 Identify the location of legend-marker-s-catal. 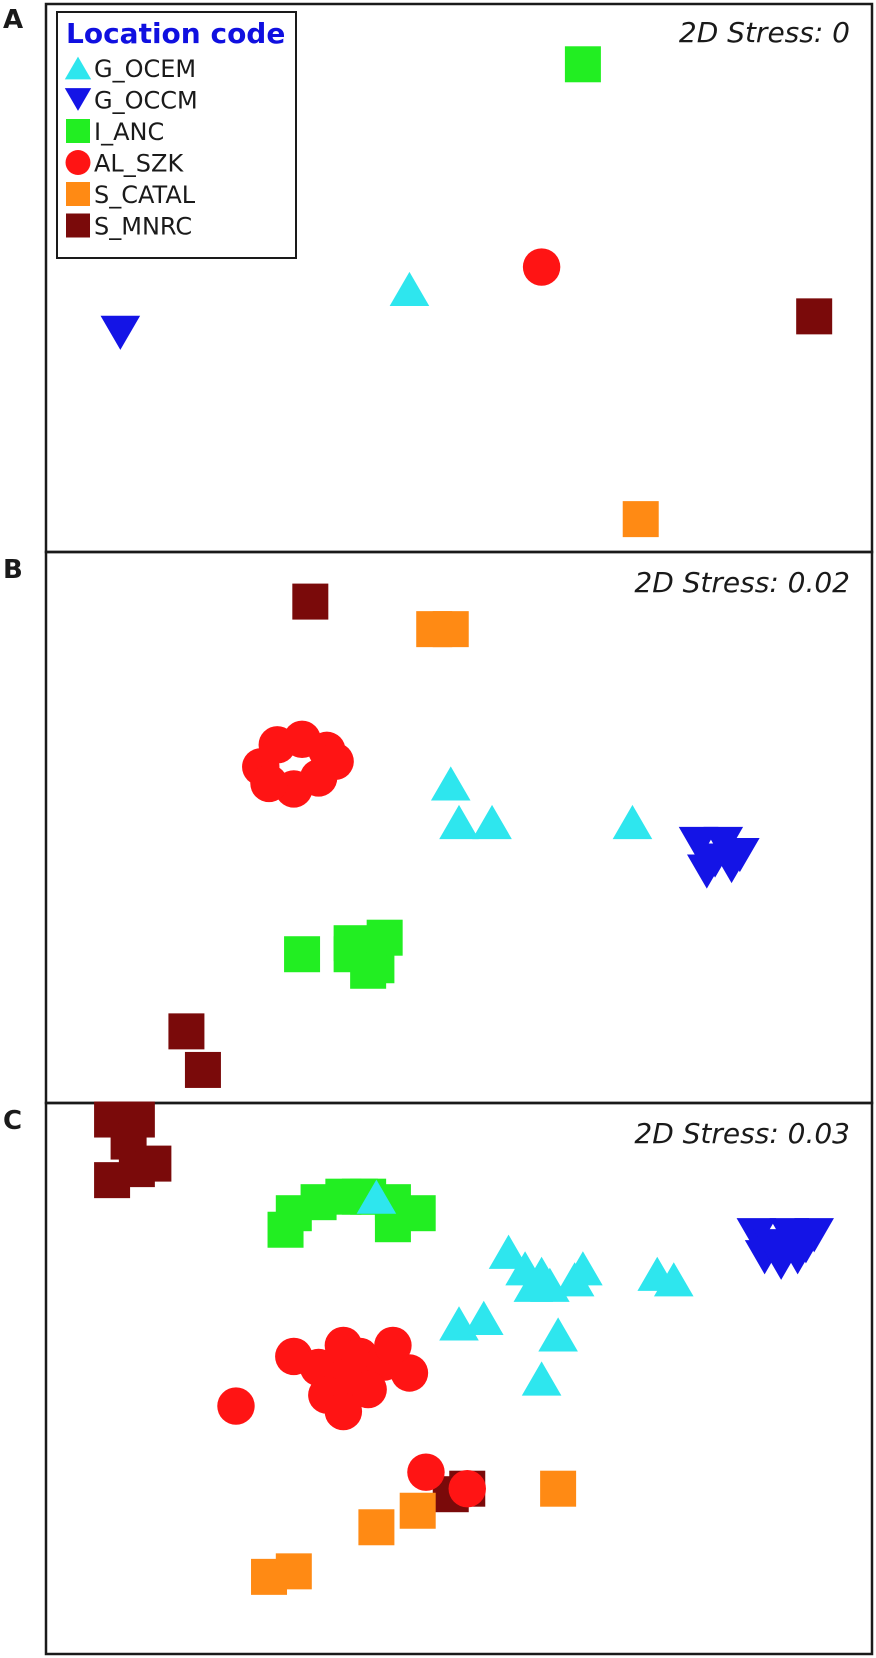
(78, 194).